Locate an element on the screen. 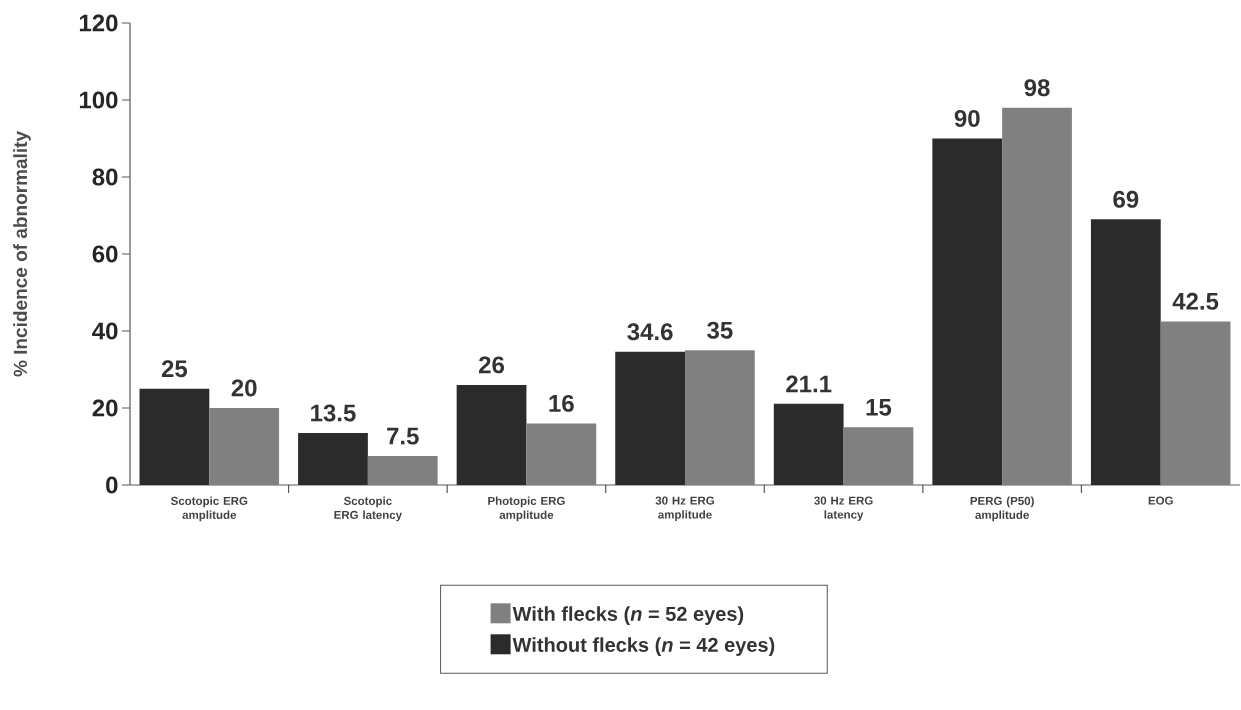 The image size is (1241, 710). x-tick-label: Photopic ERG amplitude is located at coordinates (526, 509).